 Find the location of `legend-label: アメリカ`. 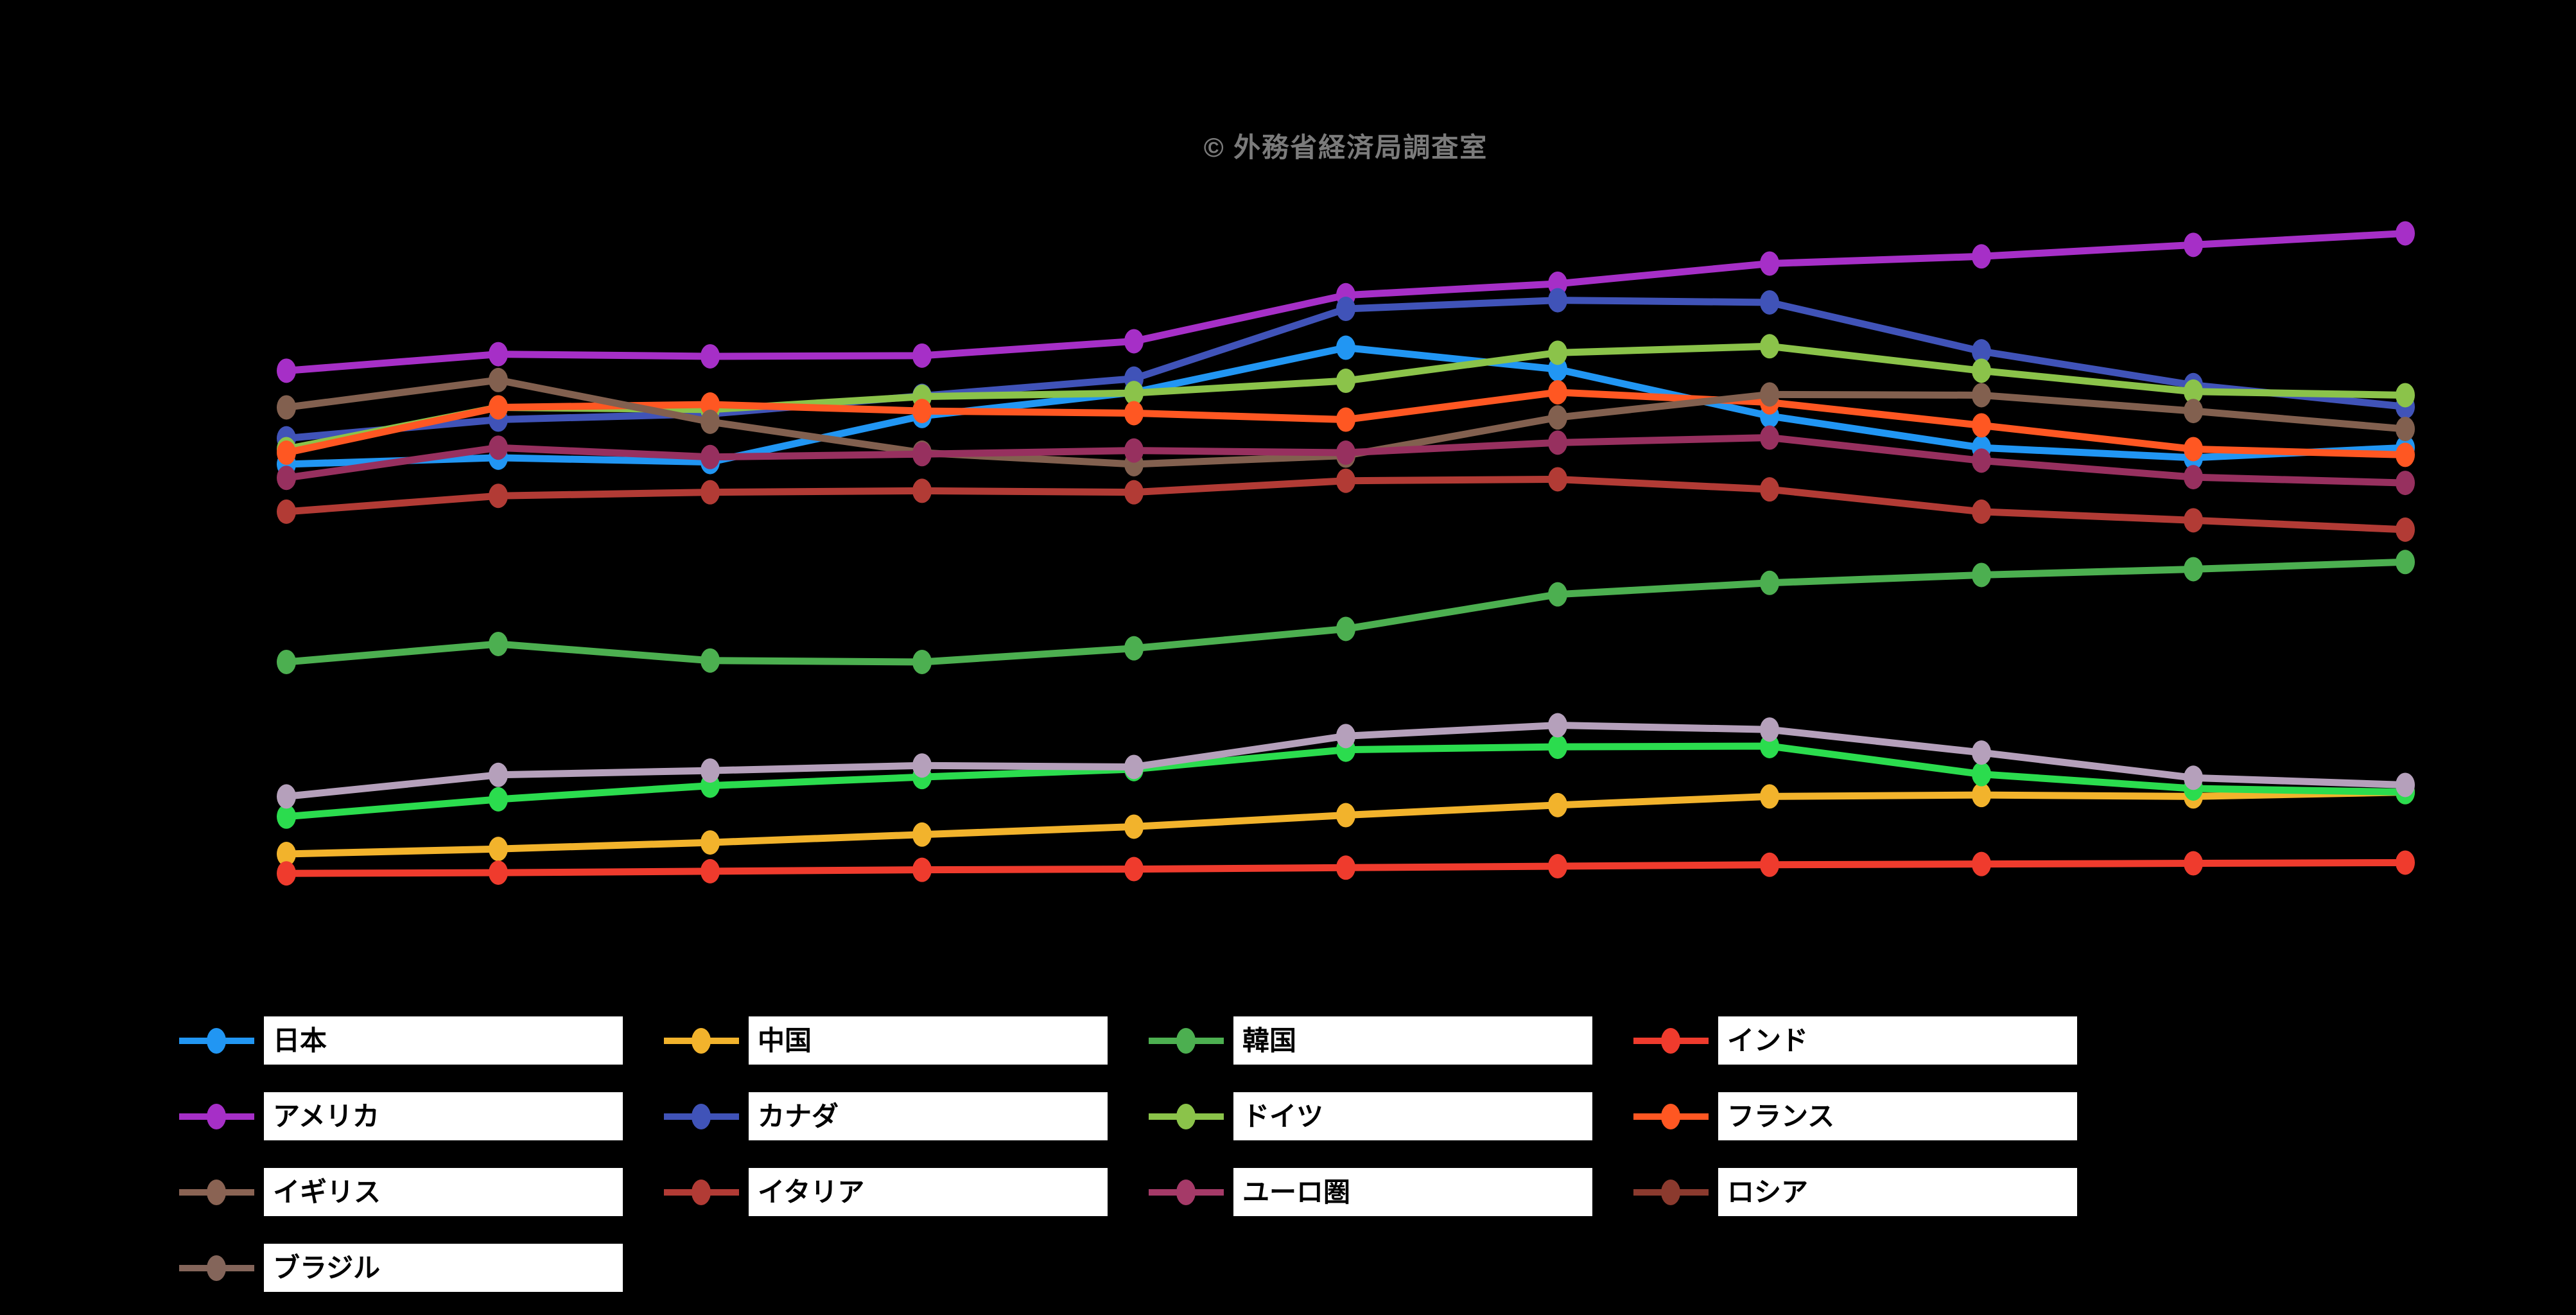

legend-label: アメリカ is located at coordinates (326, 1116).